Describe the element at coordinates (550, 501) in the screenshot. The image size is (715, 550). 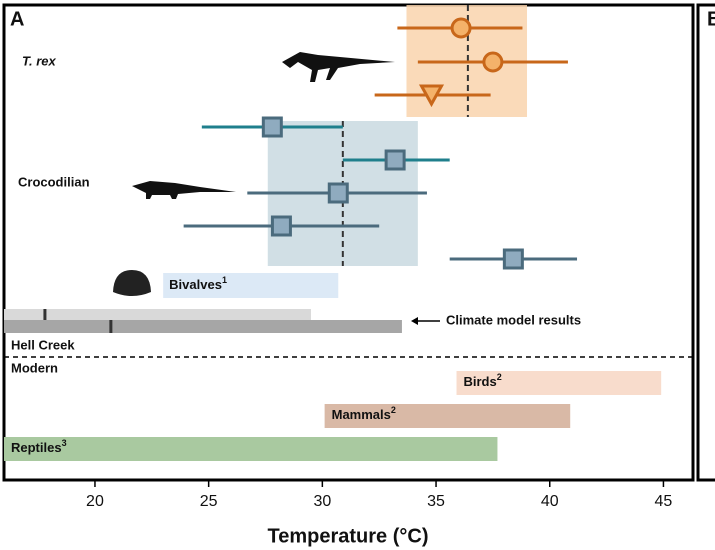
I see `x-tick-label: 40` at that location.